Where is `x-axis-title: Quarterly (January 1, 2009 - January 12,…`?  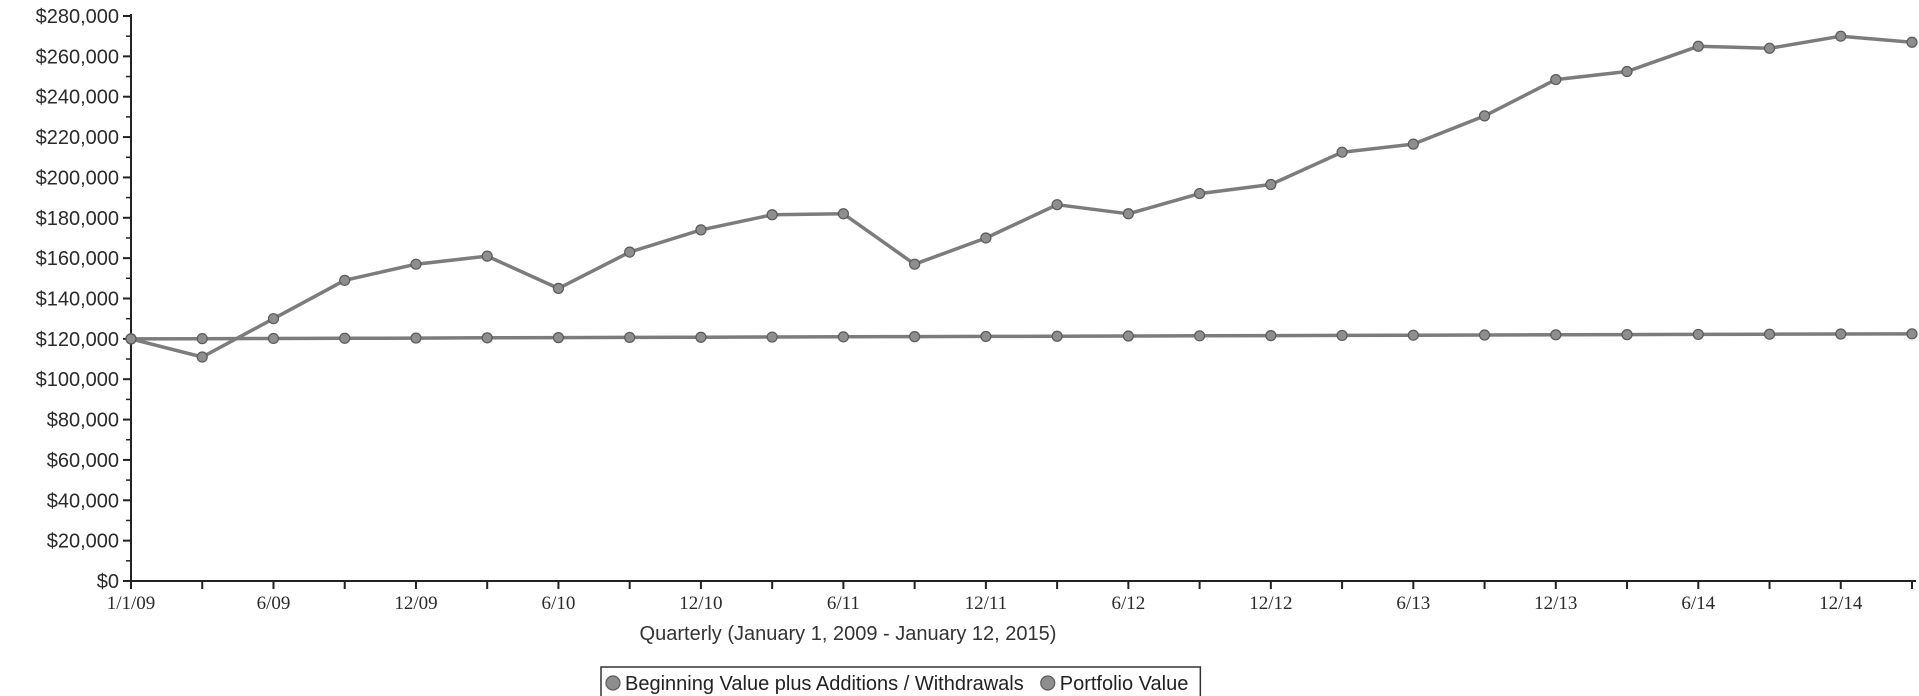
x-axis-title: Quarterly (January 1, 2009 - January 12,… is located at coordinates (848, 634).